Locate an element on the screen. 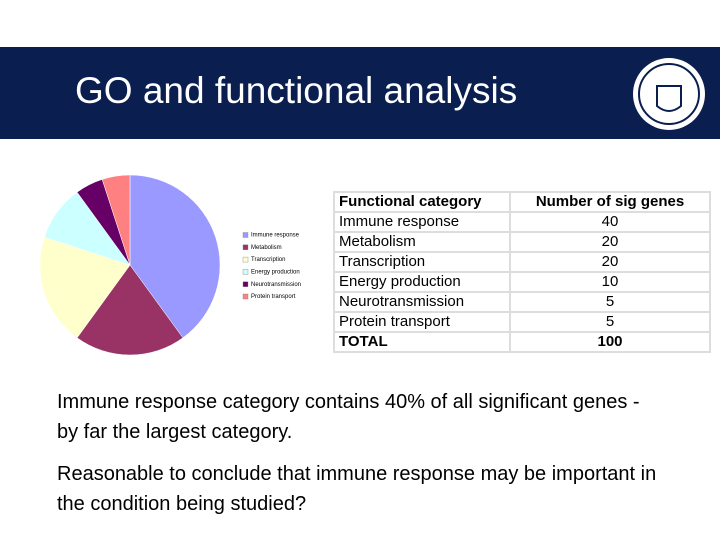 Image resolution: width=720 pixels, height=540 pixels. legend-label: Energy production is located at coordinates (275, 272).